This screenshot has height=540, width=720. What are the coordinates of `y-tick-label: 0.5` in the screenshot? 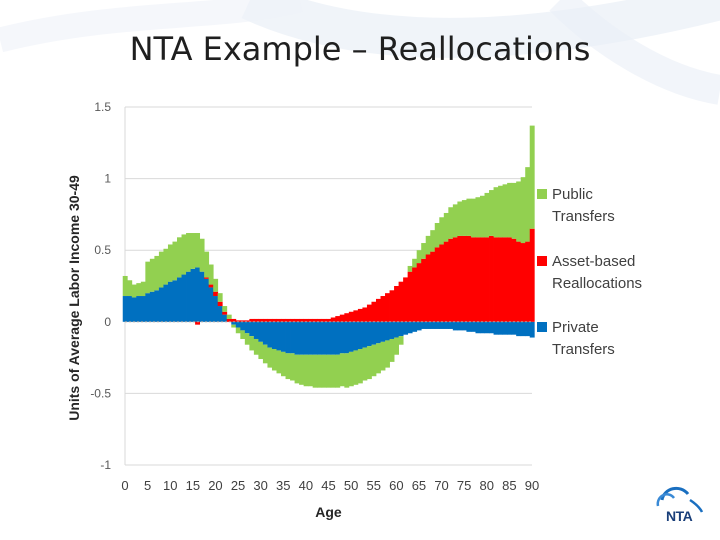 It's located at (102, 250).